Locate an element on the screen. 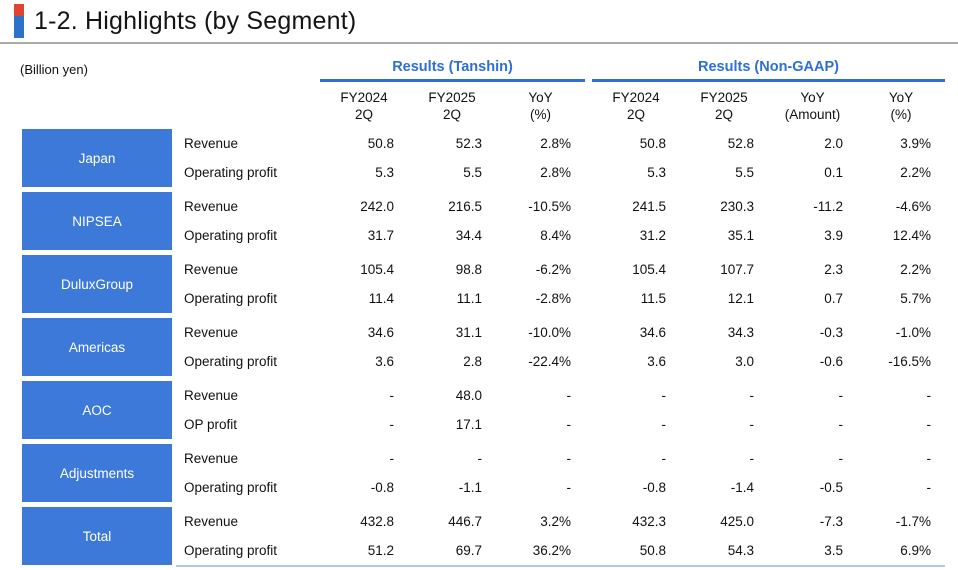  table-group-header-row: Results (Tanshin) Results (Non-GAAP) is located at coordinates (483, 69).